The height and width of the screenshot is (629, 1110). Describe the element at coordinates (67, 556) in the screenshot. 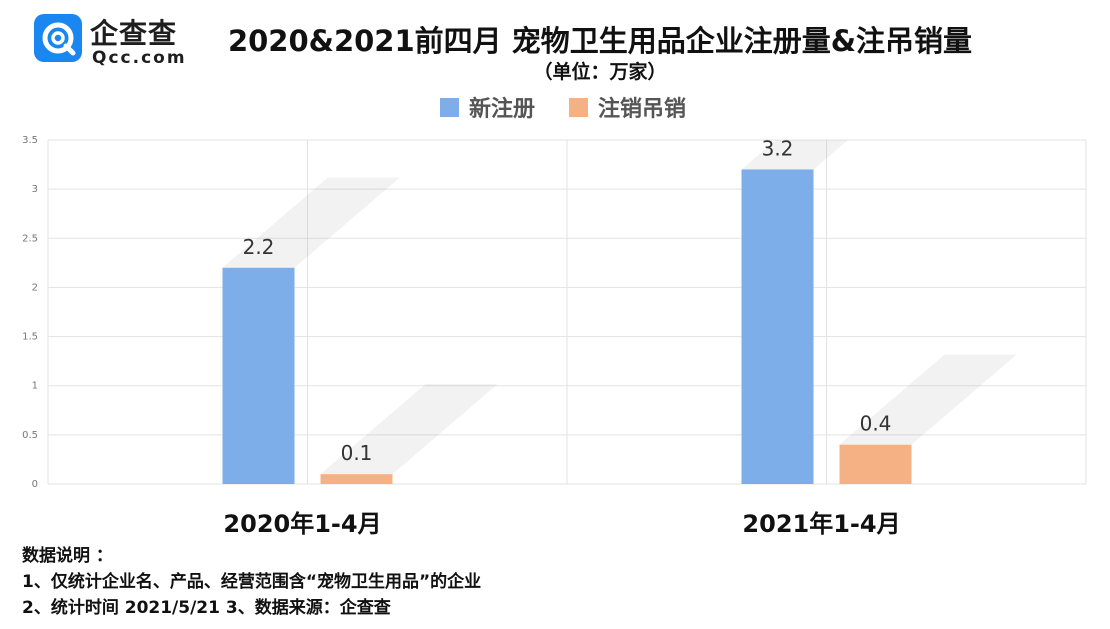

I see `notes-heading: 数据说明 ：` at that location.